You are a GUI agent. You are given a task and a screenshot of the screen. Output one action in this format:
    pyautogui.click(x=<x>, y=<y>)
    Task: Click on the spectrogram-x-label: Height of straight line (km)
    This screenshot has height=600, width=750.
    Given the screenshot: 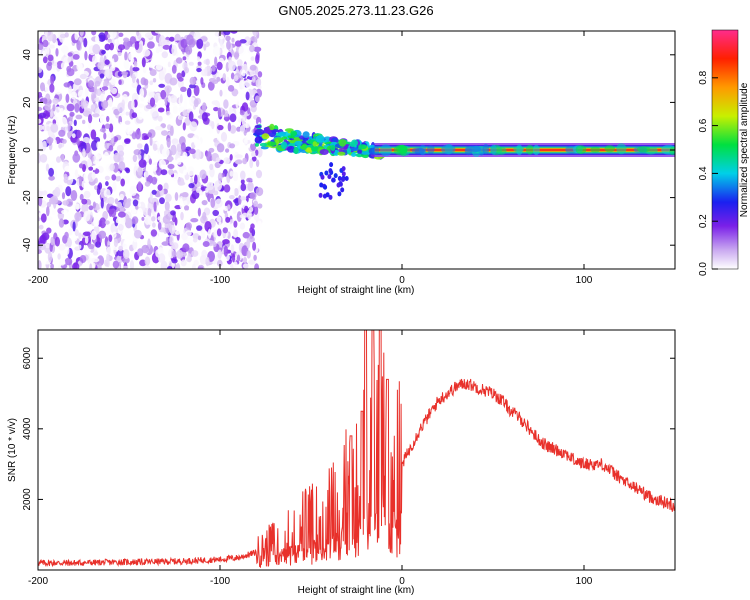 What is the action you would take?
    pyautogui.click(x=356, y=290)
    